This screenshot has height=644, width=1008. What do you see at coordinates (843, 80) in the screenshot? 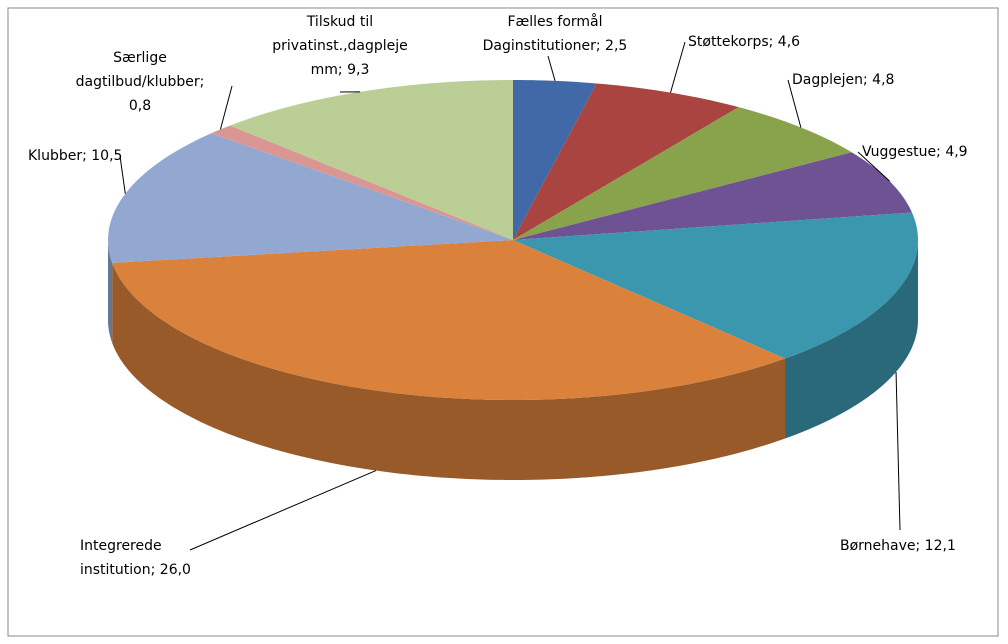
I see `data-label: Dagplejen; 4,8` at bounding box center [843, 80].